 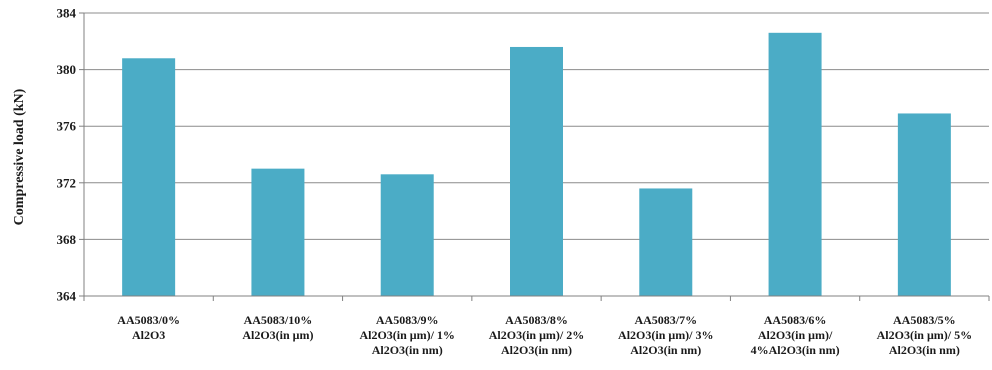 I want to click on x-category-label: AA5083/5% Al2O3(in μm)/ 5% Al2O3(in nm), so click(x=924, y=335).